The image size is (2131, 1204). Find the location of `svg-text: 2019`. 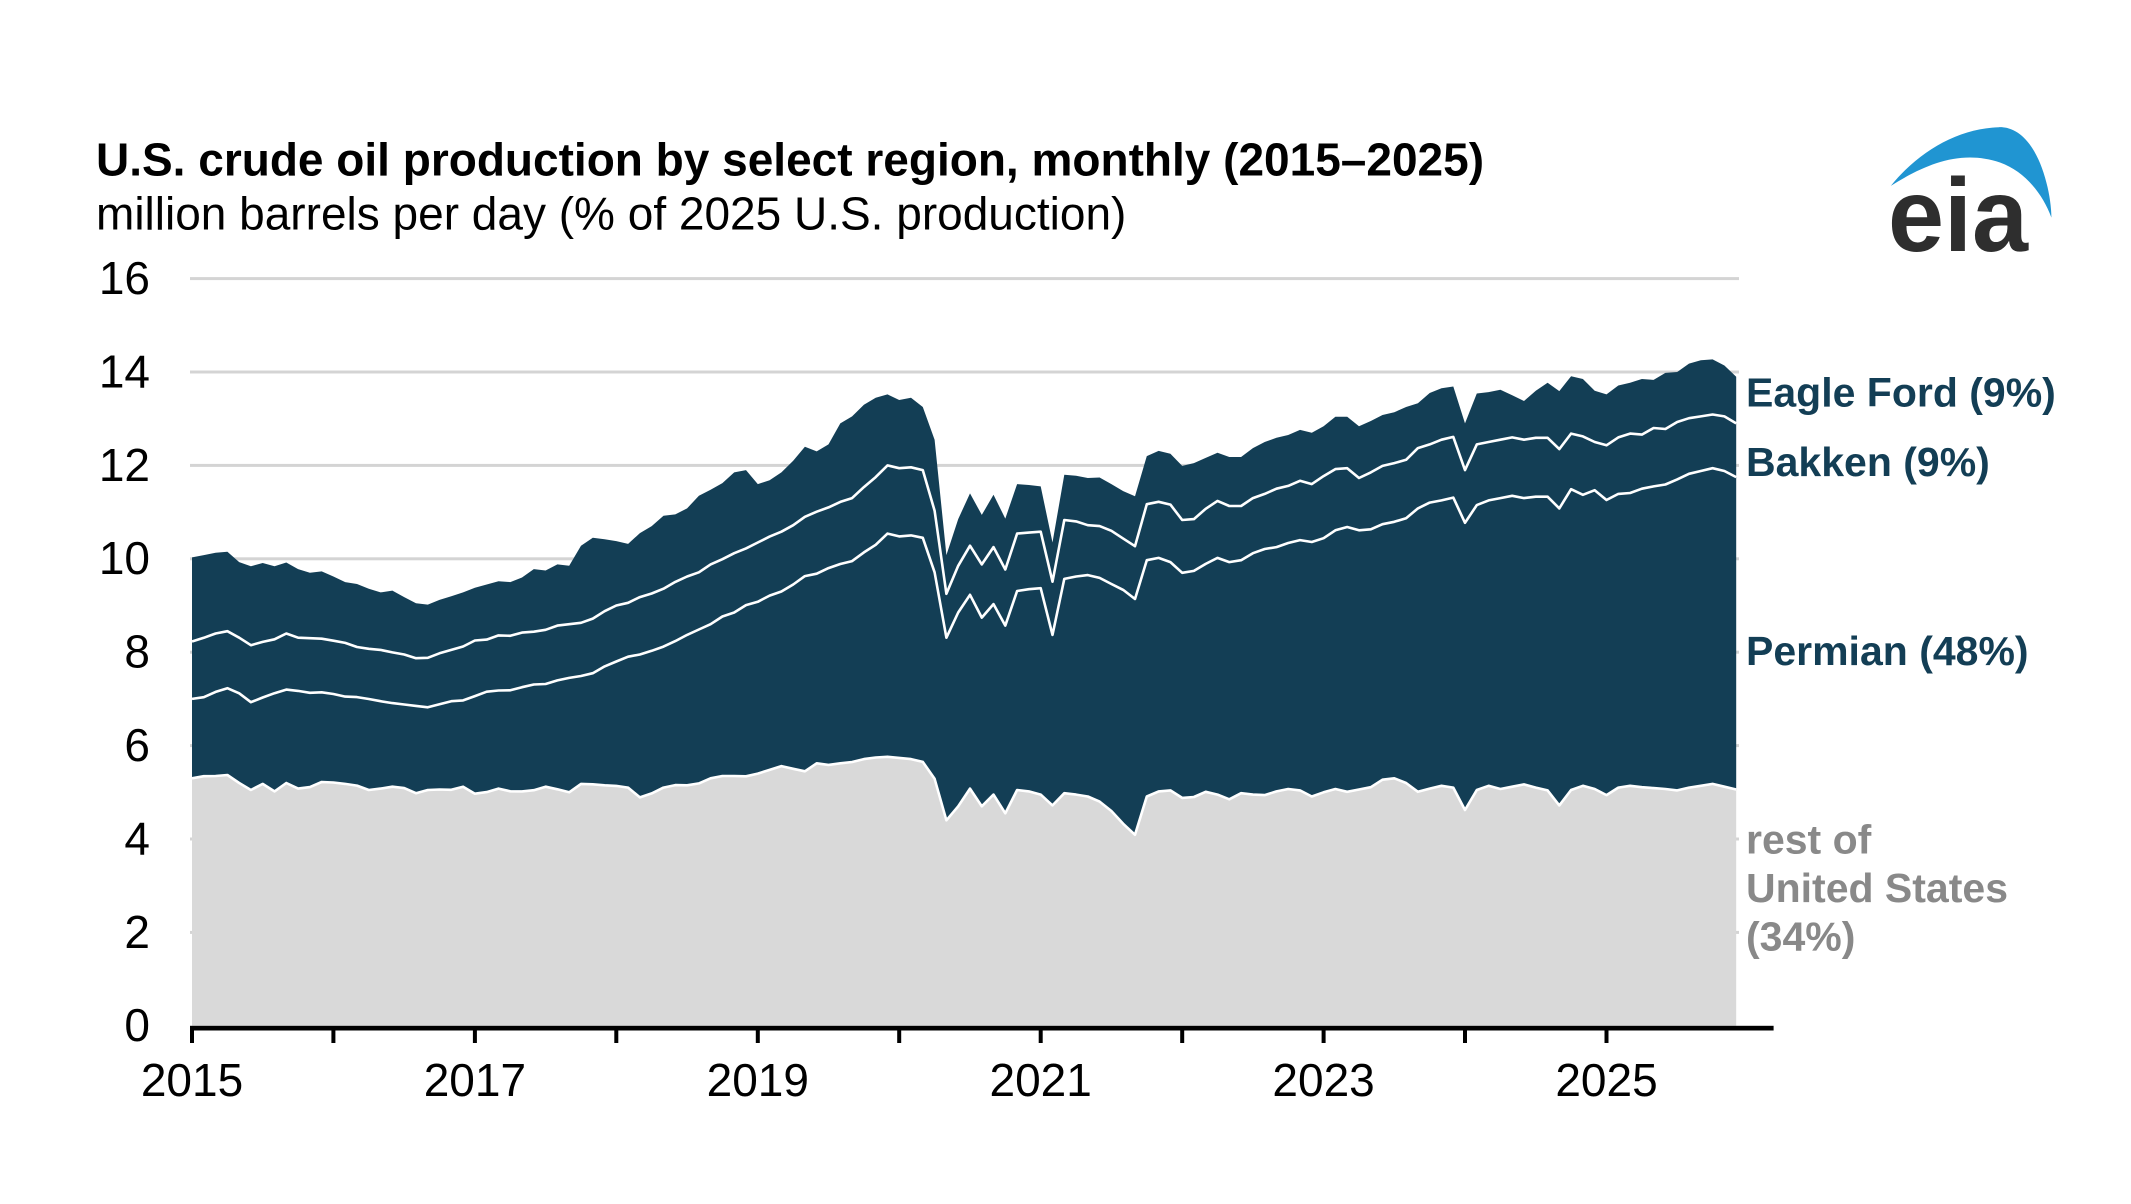

svg-text: 2019 is located at coordinates (758, 1080).